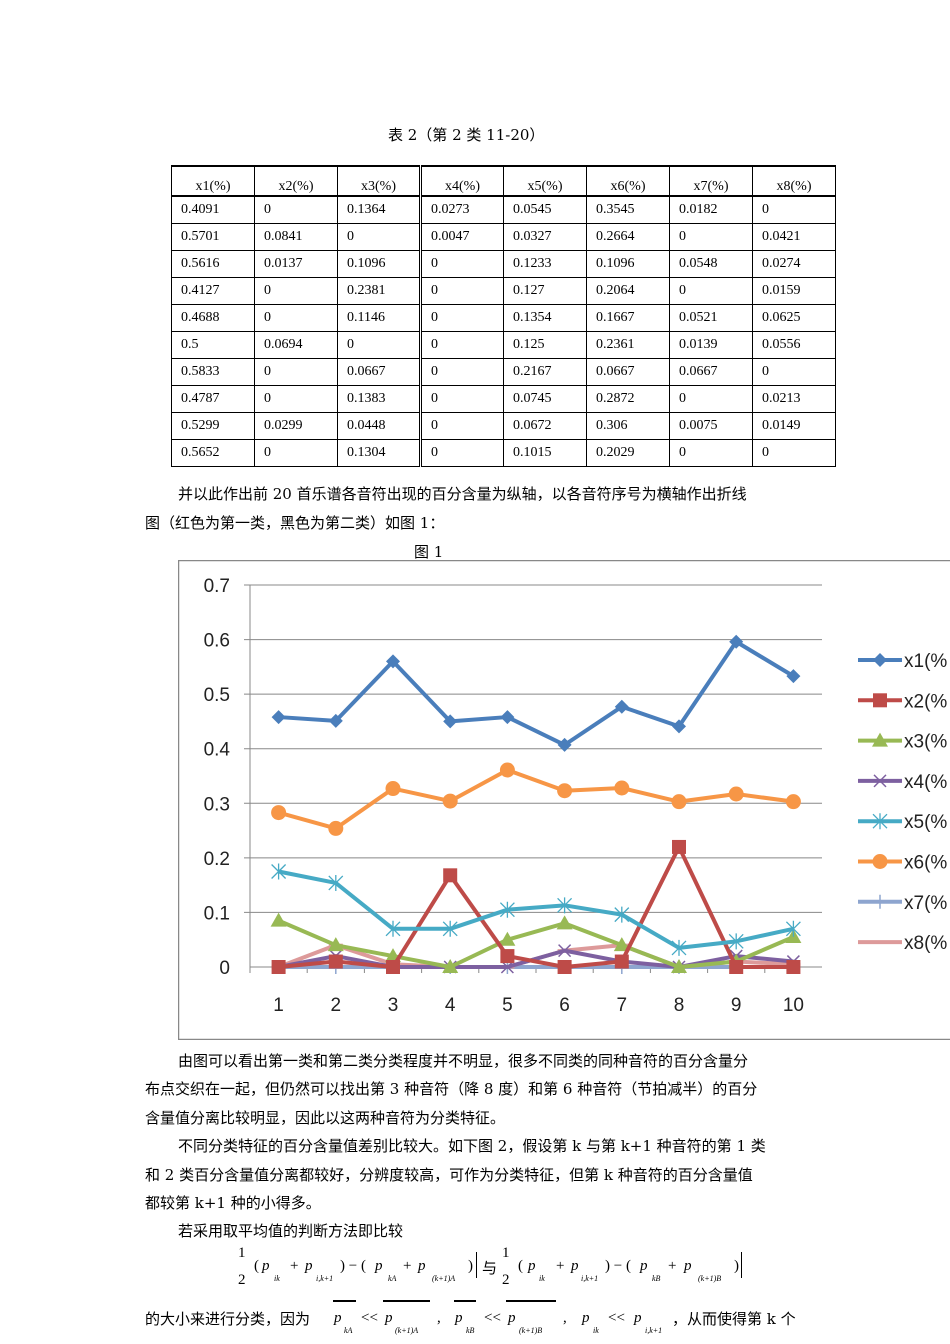 The width and height of the screenshot is (950, 1344). Describe the element at coordinates (379, 371) in the screenshot. I see `table-cell: 0.0667` at that location.